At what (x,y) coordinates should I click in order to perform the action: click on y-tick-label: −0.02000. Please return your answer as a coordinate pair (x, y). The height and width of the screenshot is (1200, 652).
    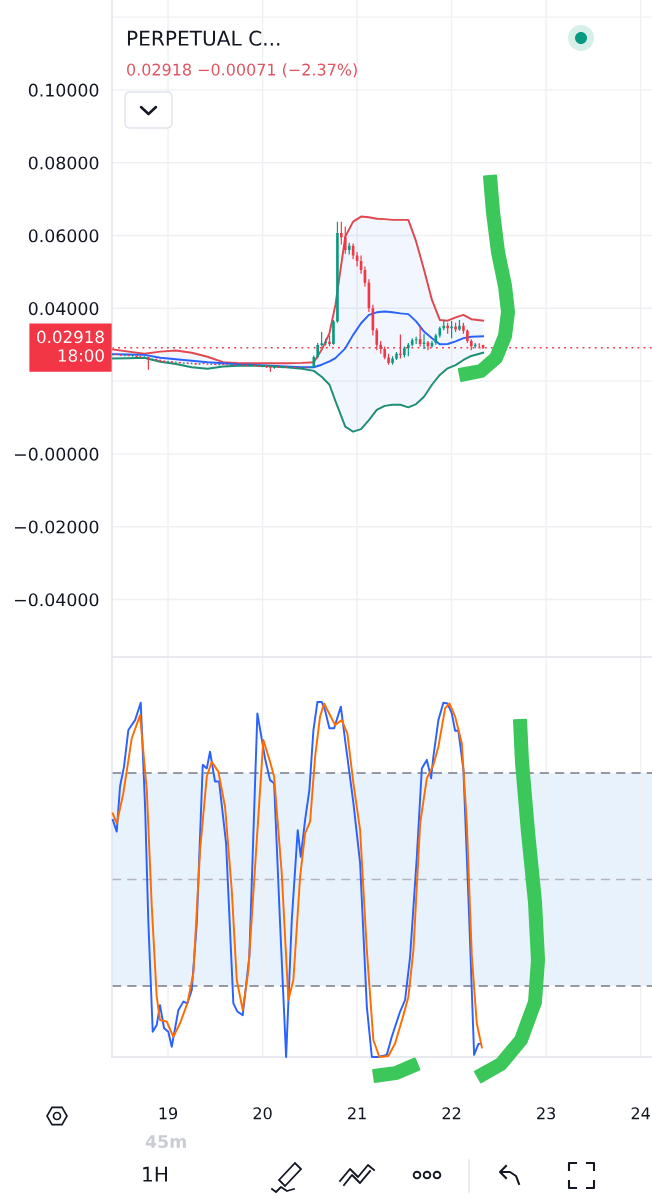
    Looking at the image, I should click on (57, 527).